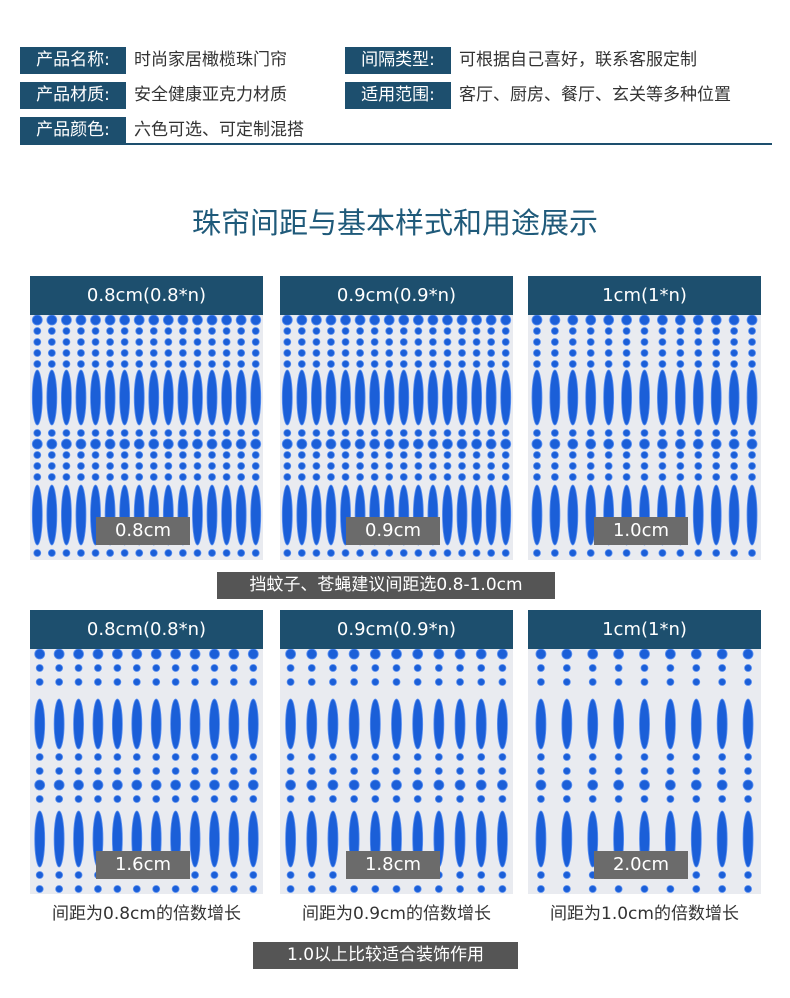 This screenshot has width=790, height=998. I want to click on spacing-tag: 1.6cm, so click(143, 865).